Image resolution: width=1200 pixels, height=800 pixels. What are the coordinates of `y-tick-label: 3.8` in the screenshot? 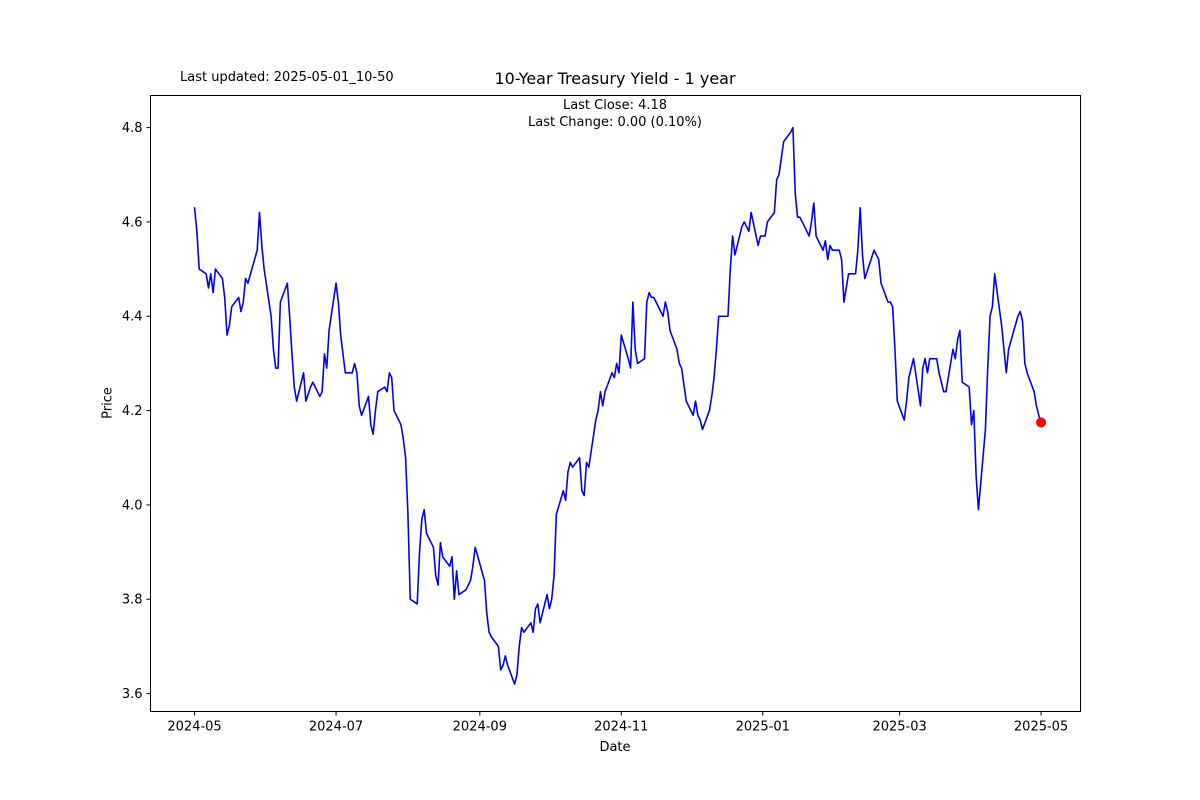 It's located at (132, 600).